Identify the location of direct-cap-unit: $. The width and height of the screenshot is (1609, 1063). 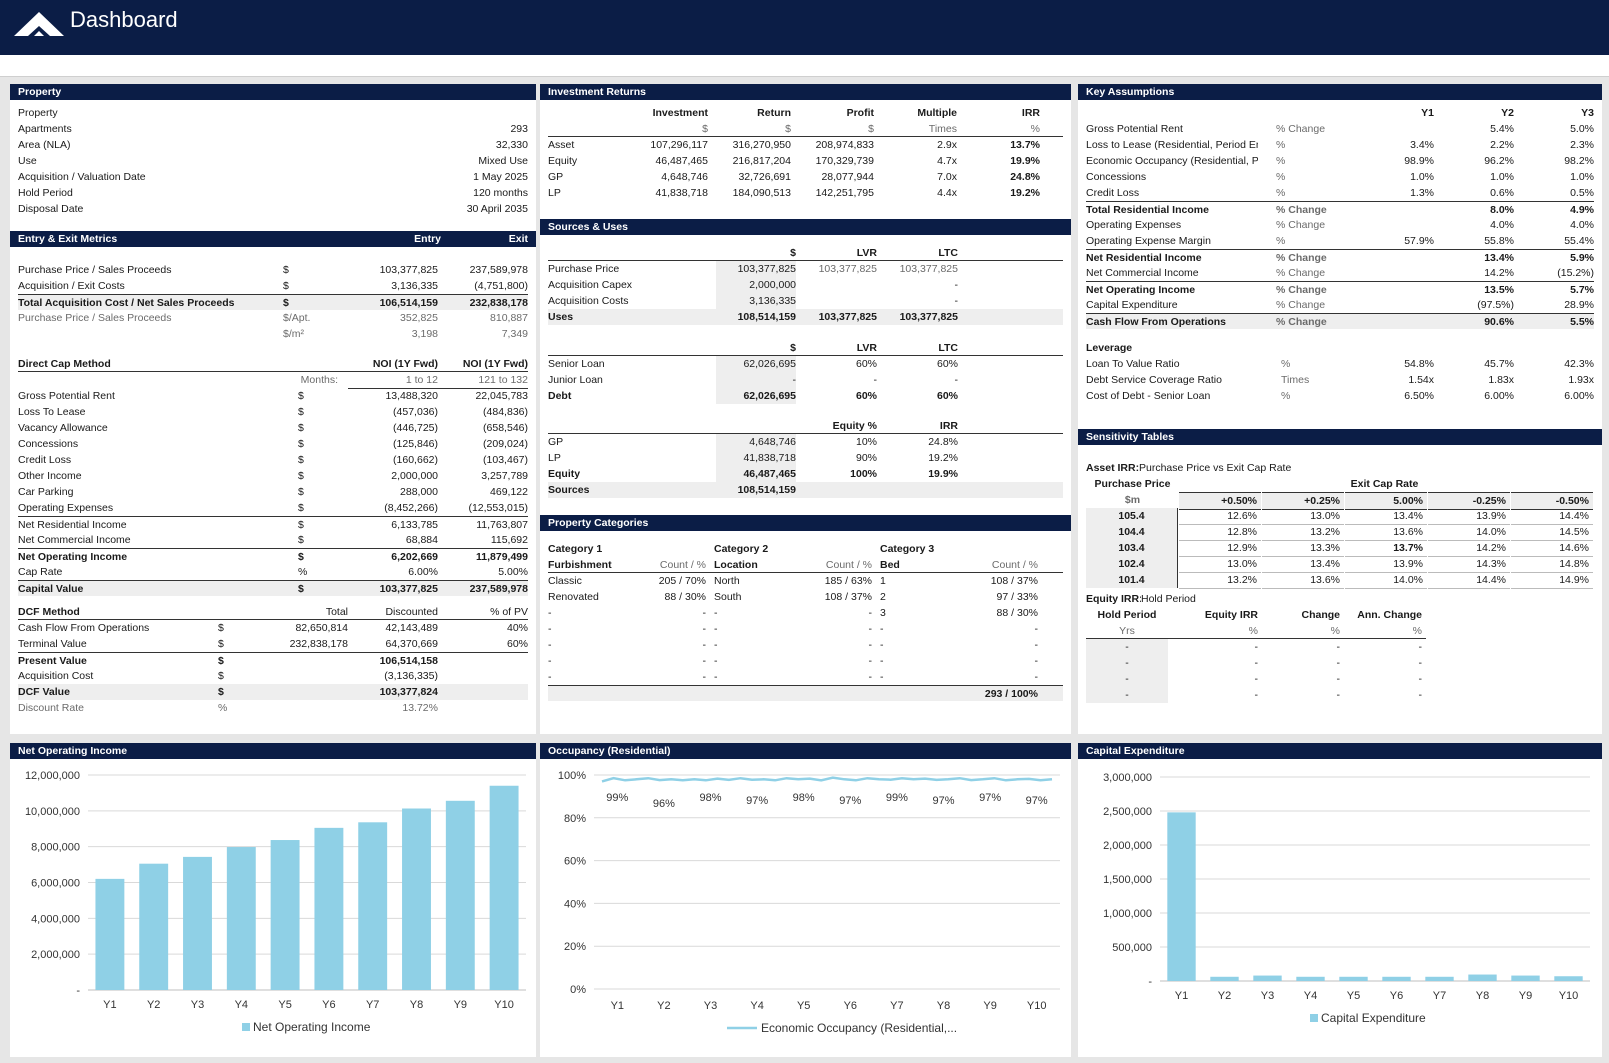
(301, 589).